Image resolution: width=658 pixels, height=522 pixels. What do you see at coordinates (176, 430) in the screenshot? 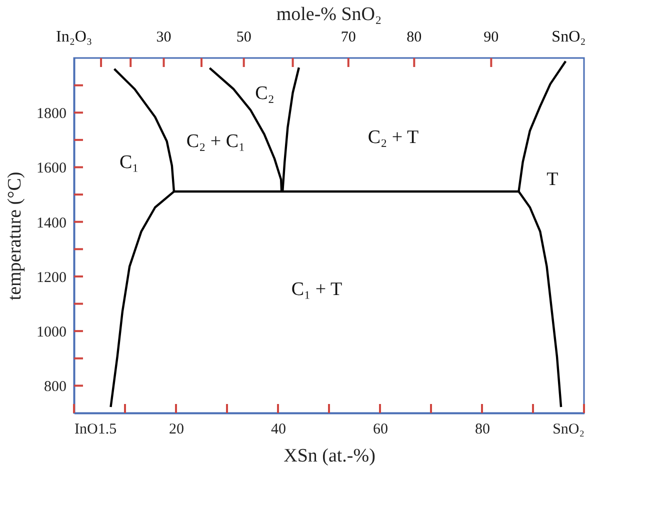
I see `x-tick-label: 20` at bounding box center [176, 430].